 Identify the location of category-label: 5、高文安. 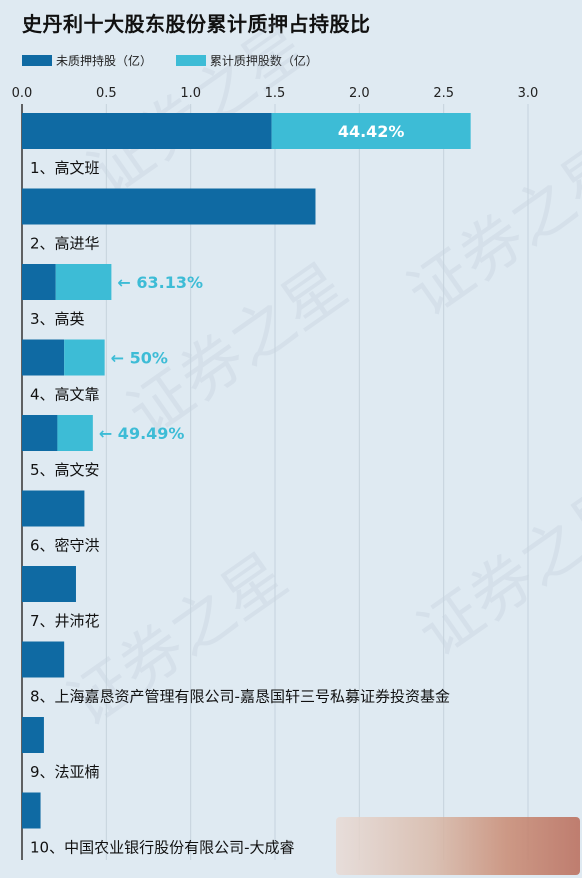
(65, 470).